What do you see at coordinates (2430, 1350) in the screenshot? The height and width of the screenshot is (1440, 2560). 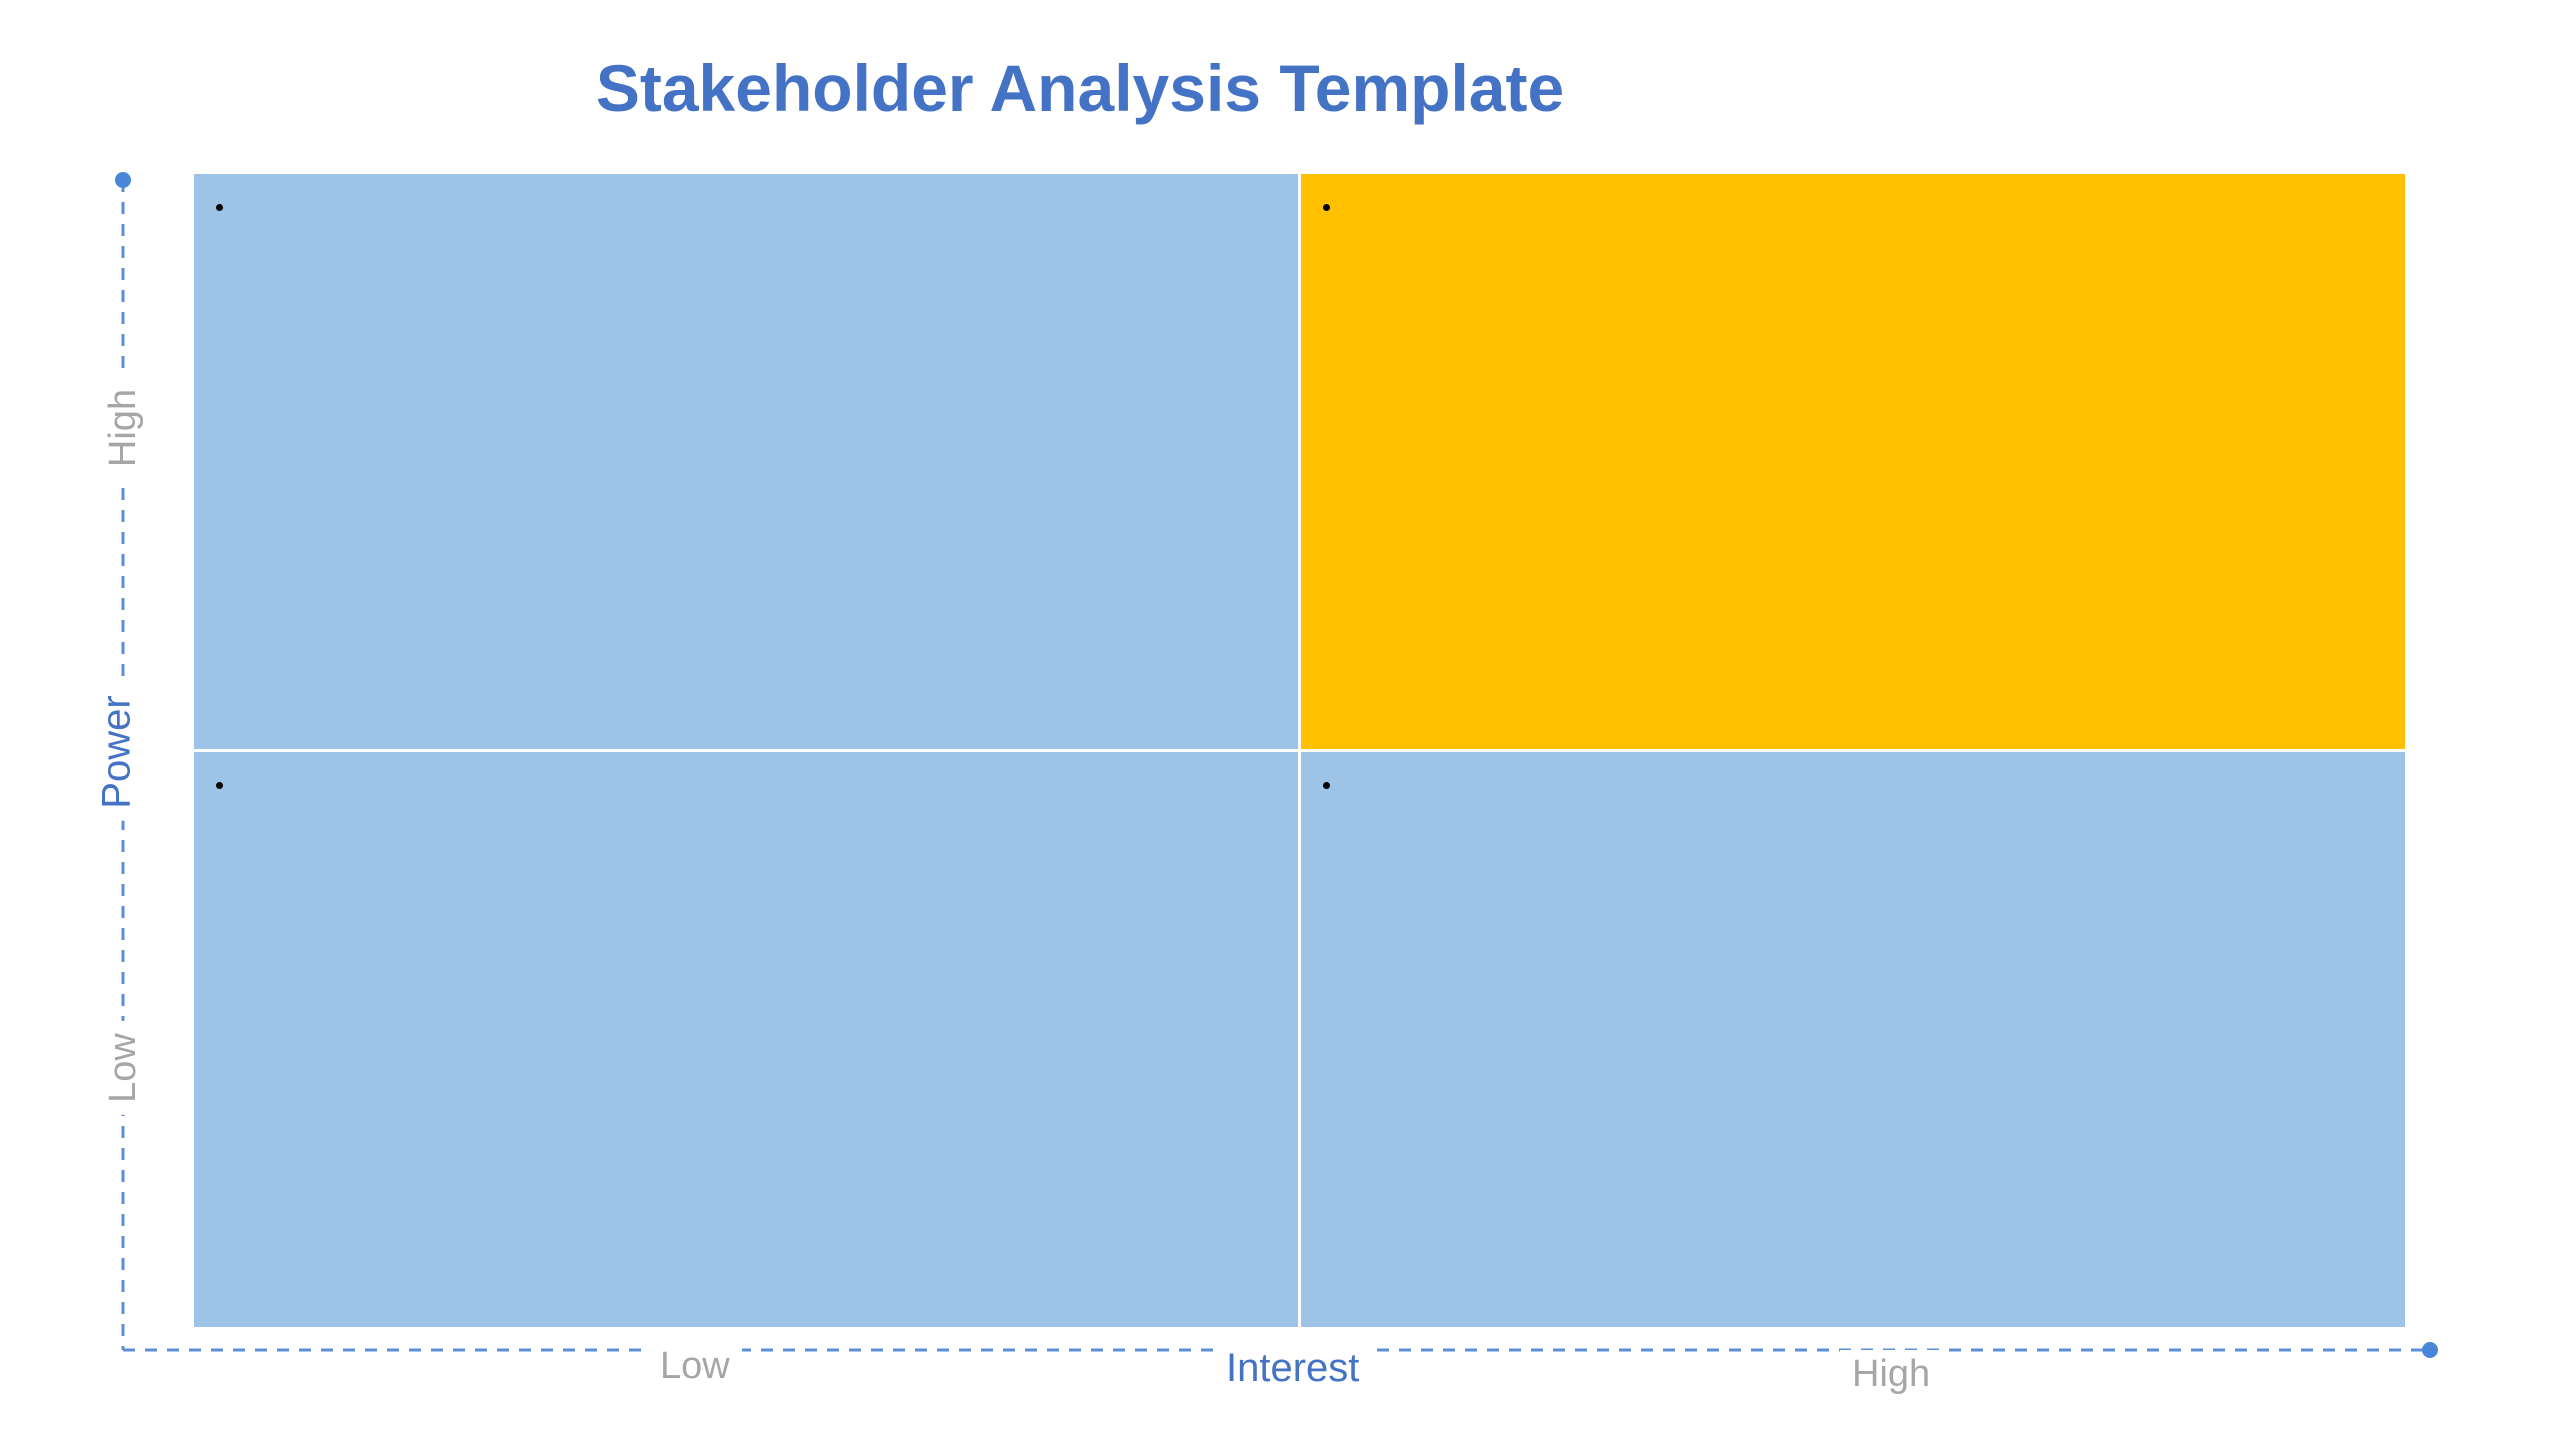 I see `x-axis-end-dot` at bounding box center [2430, 1350].